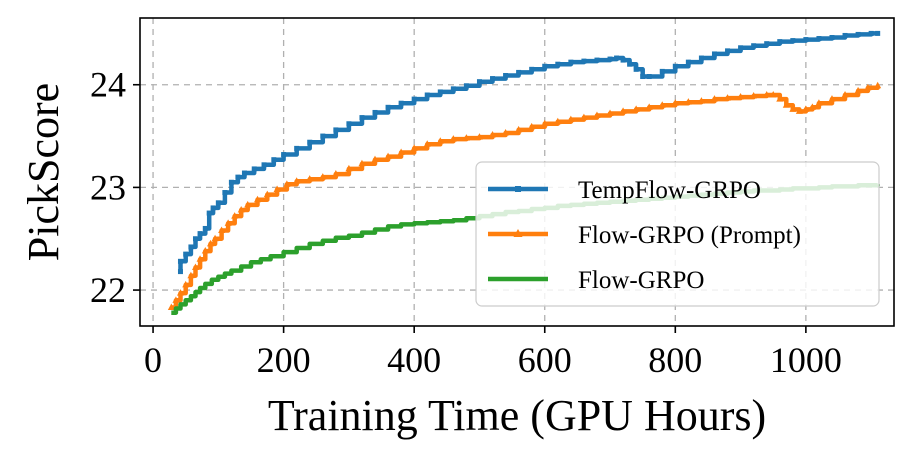 The width and height of the screenshot is (914, 463). What do you see at coordinates (545, 360) in the screenshot?
I see `x-tick-label: 600` at bounding box center [545, 360].